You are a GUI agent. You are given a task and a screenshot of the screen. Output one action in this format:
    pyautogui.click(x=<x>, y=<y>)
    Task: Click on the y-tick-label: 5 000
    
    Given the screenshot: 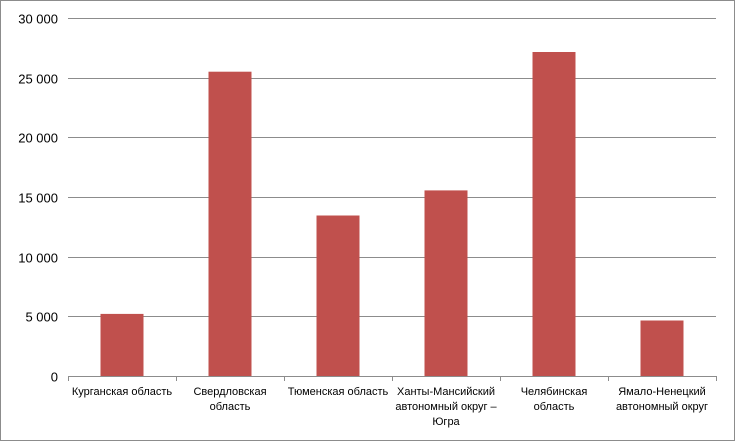 What is the action you would take?
    pyautogui.click(x=41, y=317)
    